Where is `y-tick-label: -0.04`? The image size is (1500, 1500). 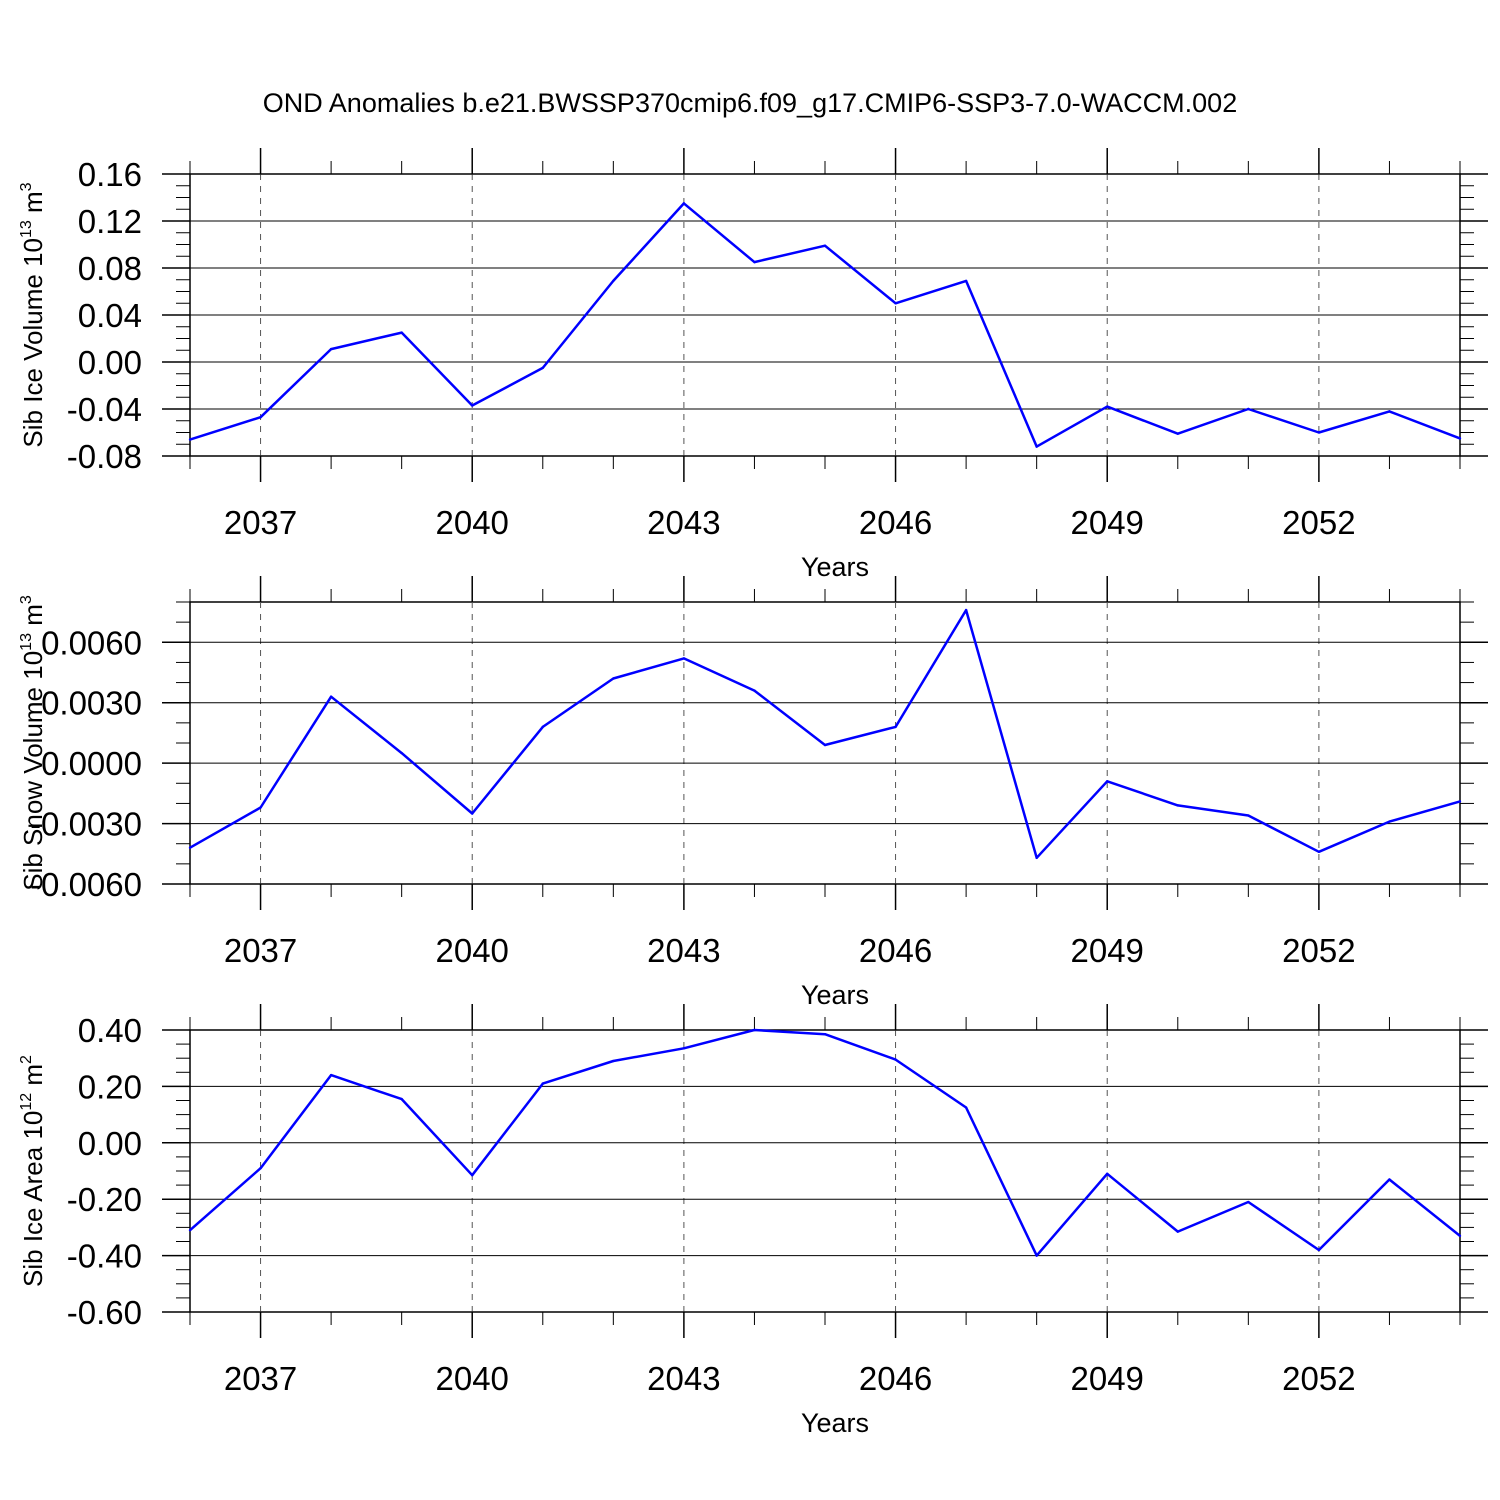
y-tick-label: -0.04 is located at coordinates (104, 409).